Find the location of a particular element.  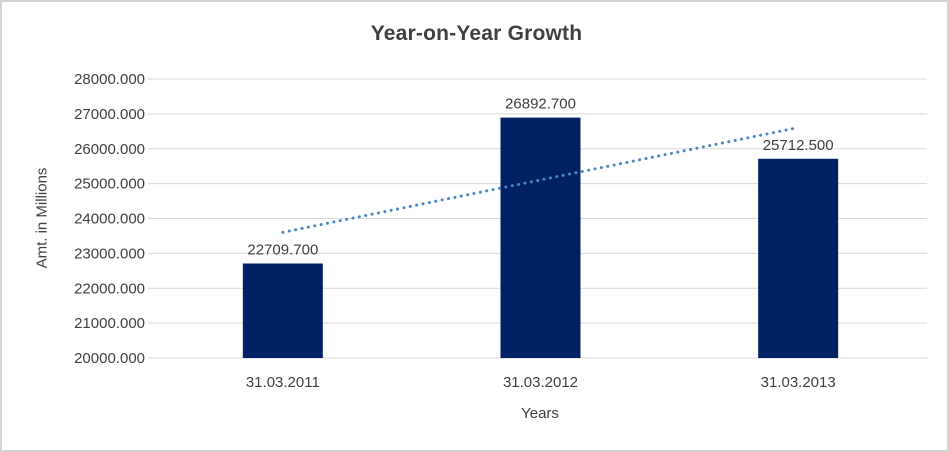

bar-data-label: 25712.500 is located at coordinates (798, 145).